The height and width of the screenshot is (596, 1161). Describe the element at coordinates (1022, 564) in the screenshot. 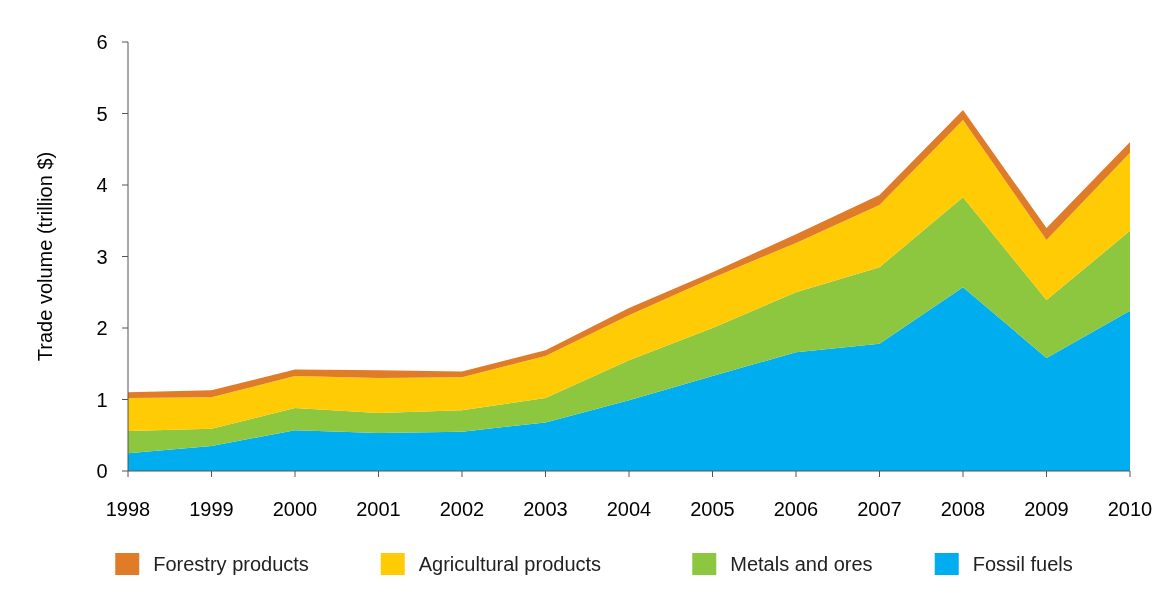

I see `legend-label: Fossil fuels` at that location.